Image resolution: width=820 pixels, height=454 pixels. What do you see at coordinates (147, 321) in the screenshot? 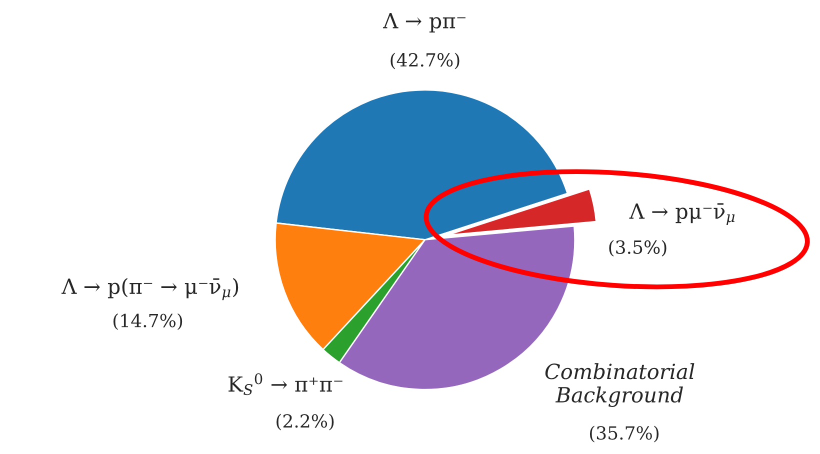
I see `data-label: (14.7%)` at bounding box center [147, 321].